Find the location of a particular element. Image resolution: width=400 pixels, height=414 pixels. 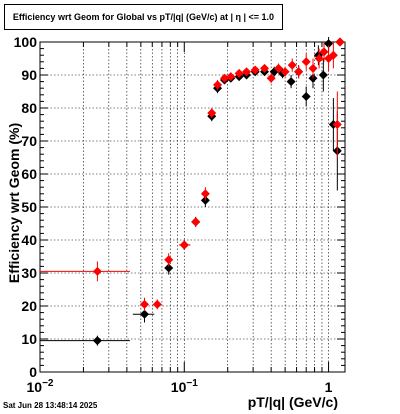

y-tick-label: 100 is located at coordinates (26, 42).